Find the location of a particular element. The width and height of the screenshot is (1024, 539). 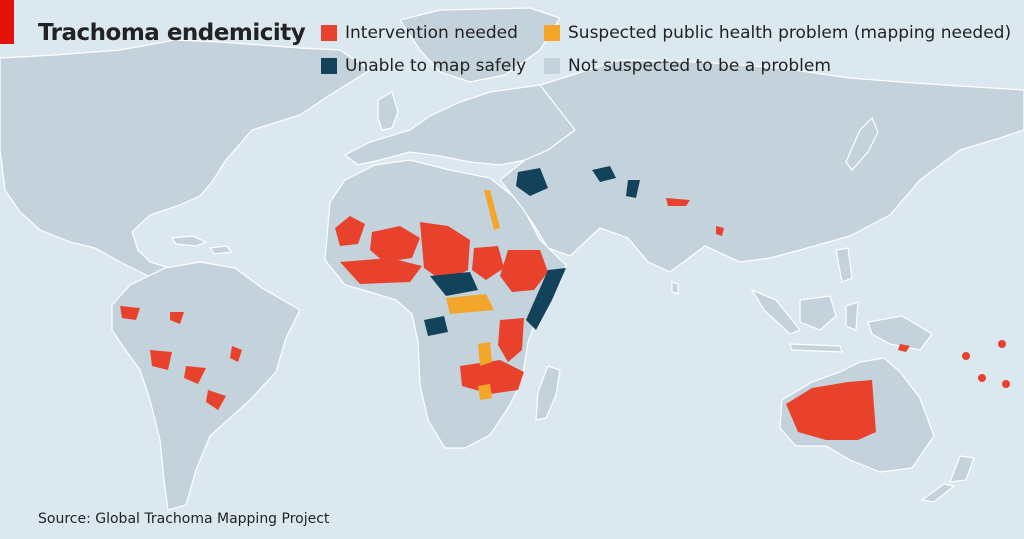

legend-item-unable-to-map: Unable to map safely is located at coordinates (423, 66).